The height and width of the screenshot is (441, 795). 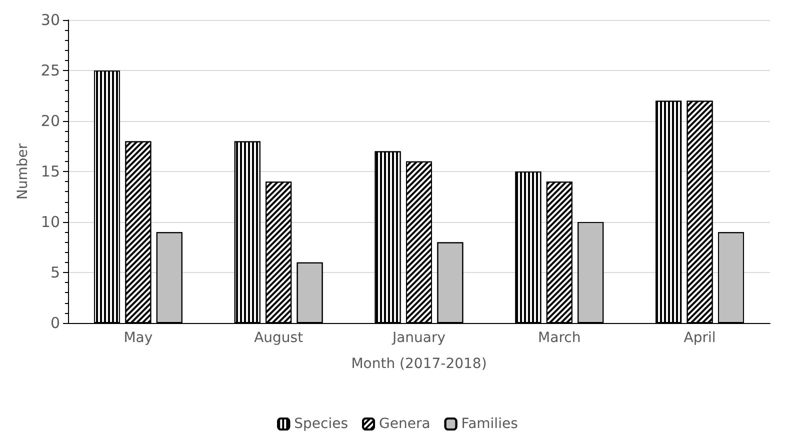 I want to click on x-tick-label: April, so click(x=700, y=338).